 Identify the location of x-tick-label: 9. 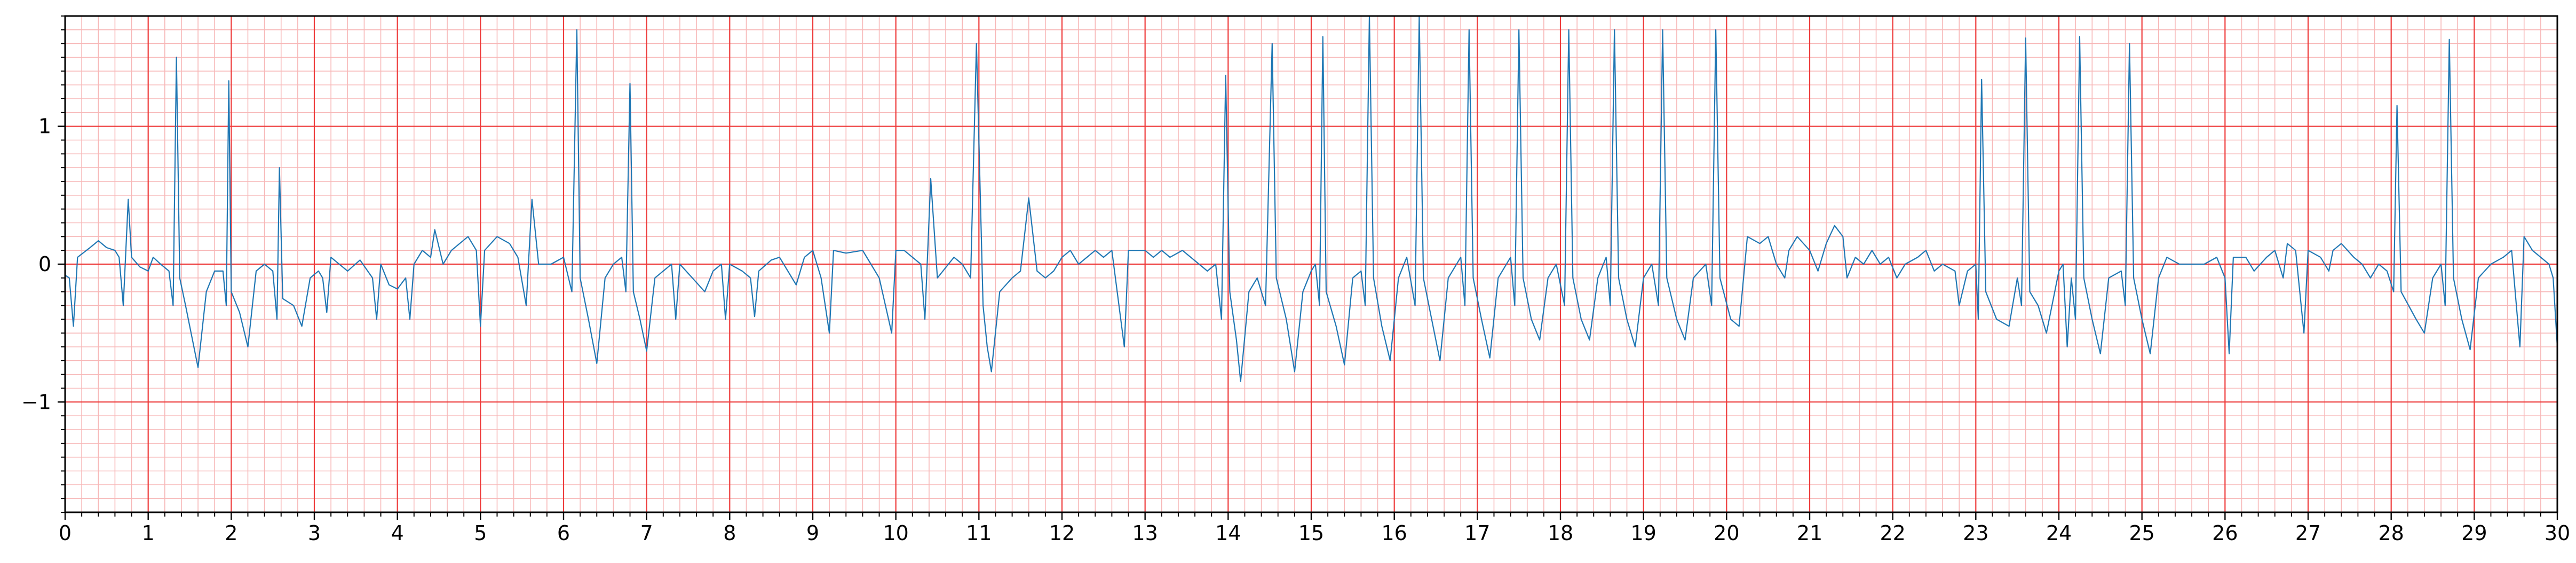
(812, 533).